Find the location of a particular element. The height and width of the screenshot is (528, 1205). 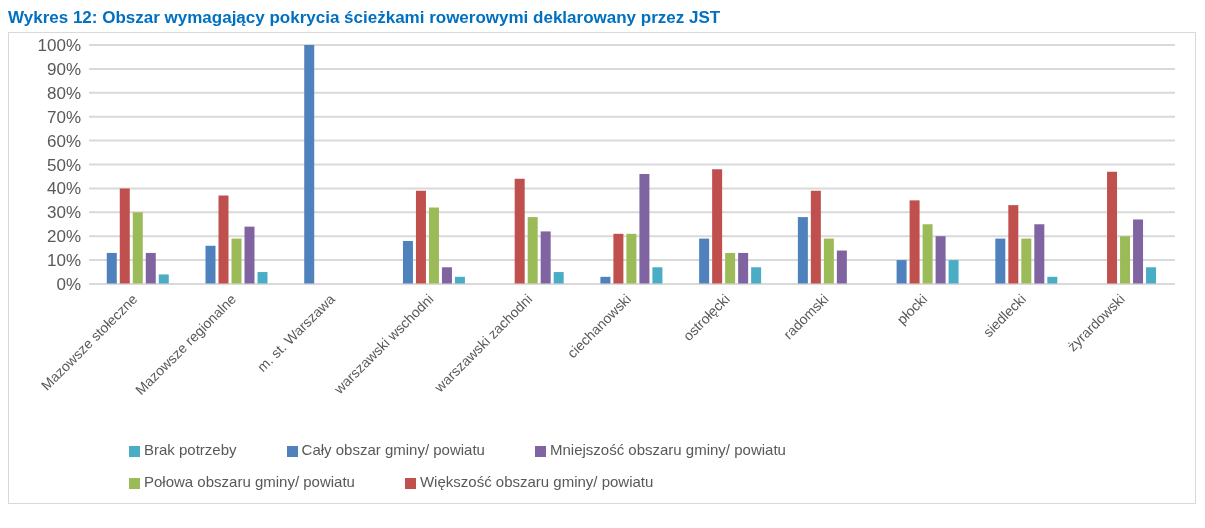

legend-label: Mniejszość obszaru gminy/ powiatu is located at coordinates (667, 449).